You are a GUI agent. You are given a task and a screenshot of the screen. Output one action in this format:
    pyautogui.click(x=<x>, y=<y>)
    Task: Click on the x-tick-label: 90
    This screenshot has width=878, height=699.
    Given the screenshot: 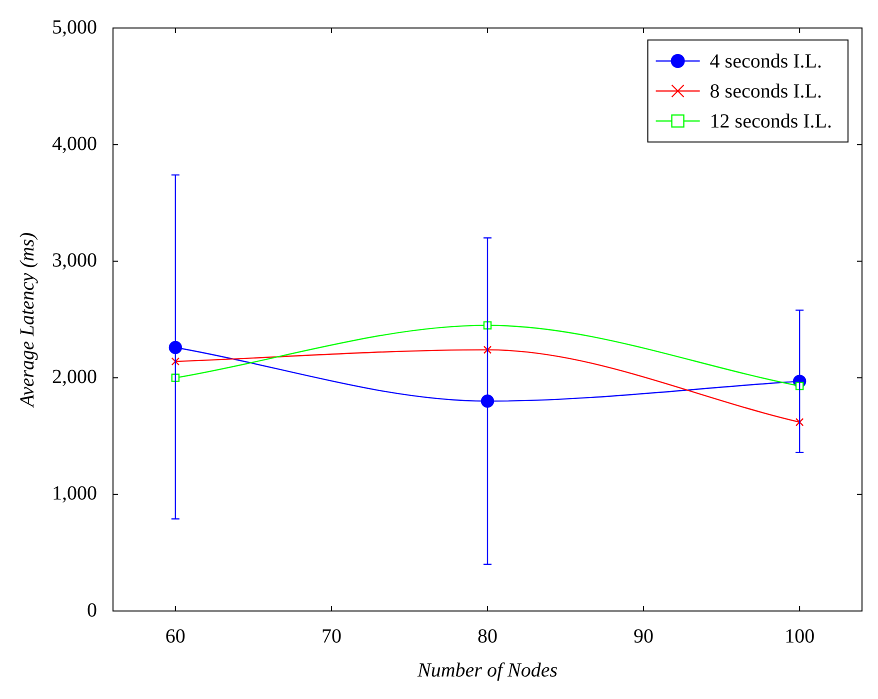 What is the action you would take?
    pyautogui.click(x=644, y=636)
    